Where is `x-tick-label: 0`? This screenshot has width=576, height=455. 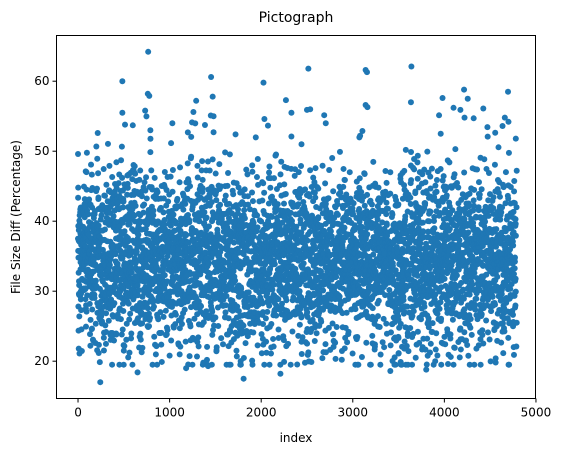 x-tick-label: 0 is located at coordinates (78, 413).